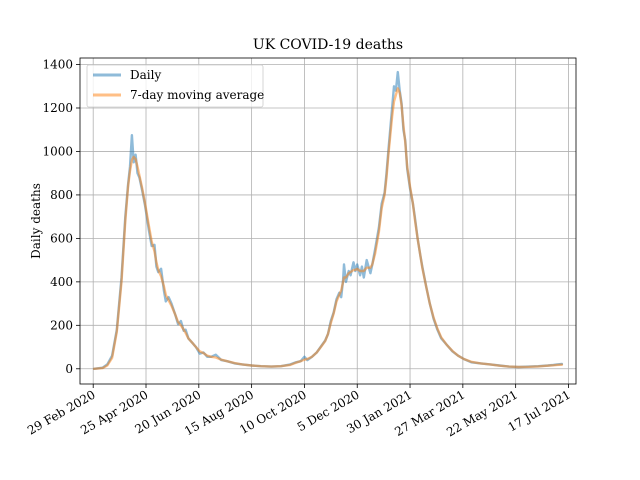  I want to click on legend-label-7-day-average: 7-day moving average, so click(197, 95).